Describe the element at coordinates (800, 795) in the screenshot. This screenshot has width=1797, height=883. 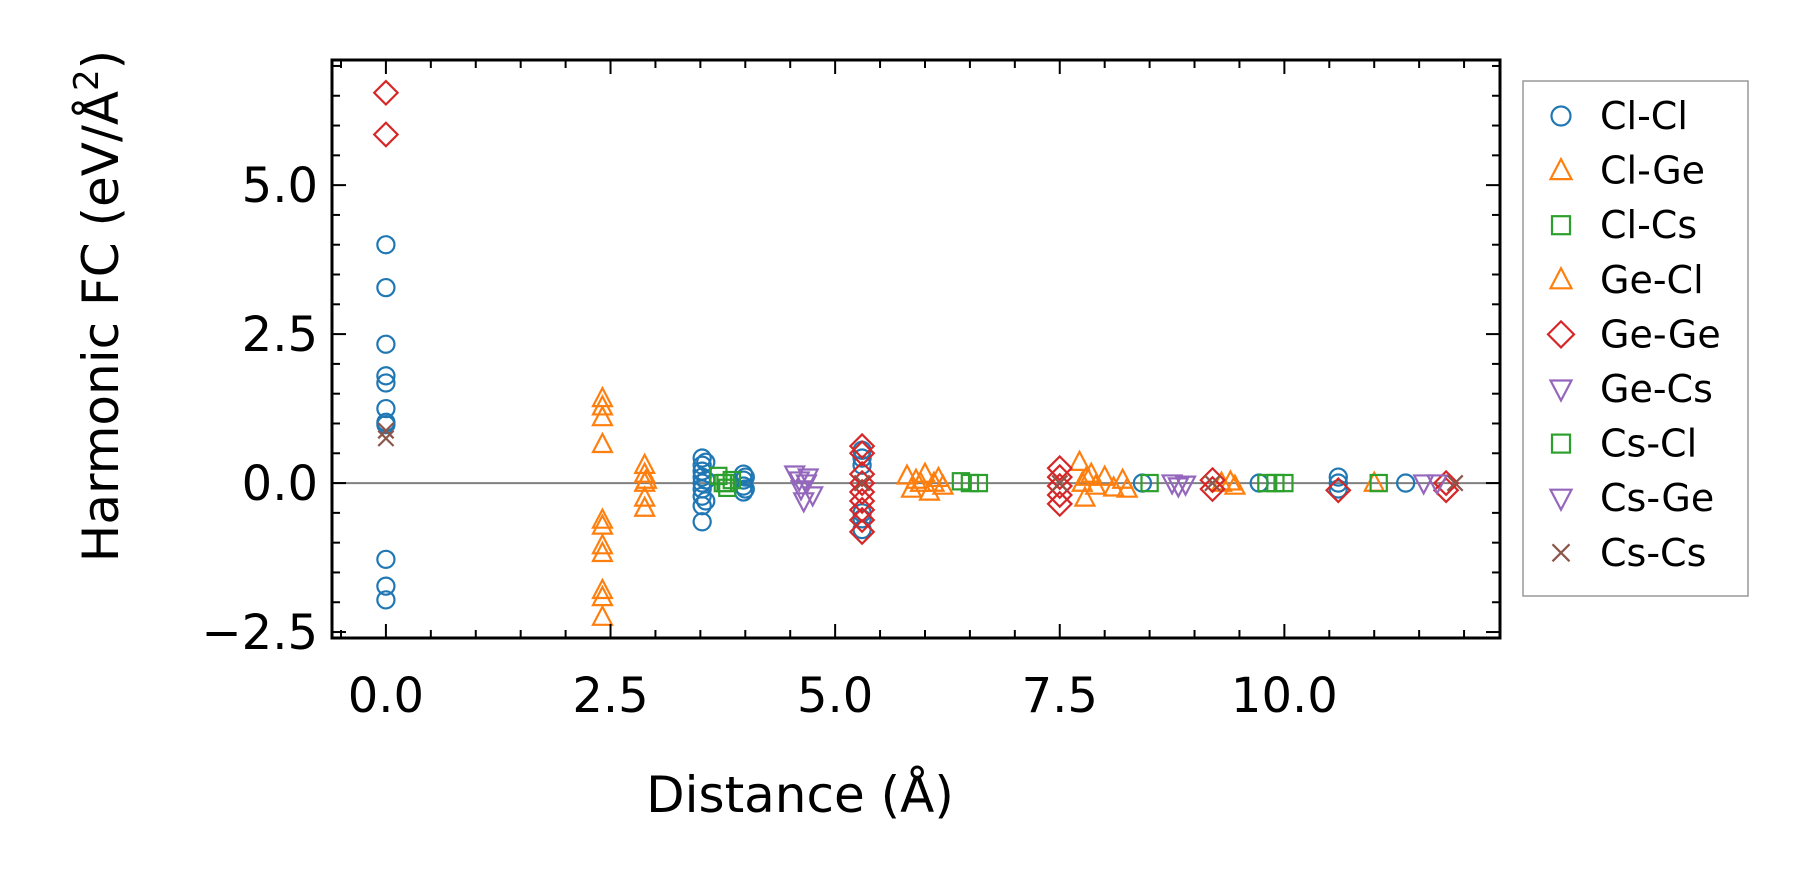
I see `x-axis-label: Distance (Å)` at that location.